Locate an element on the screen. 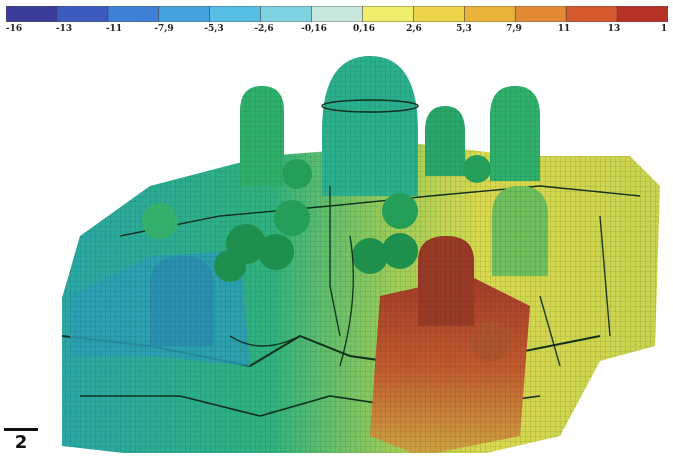  color-scale-tick-label: 2,6 is located at coordinates (414, 29).